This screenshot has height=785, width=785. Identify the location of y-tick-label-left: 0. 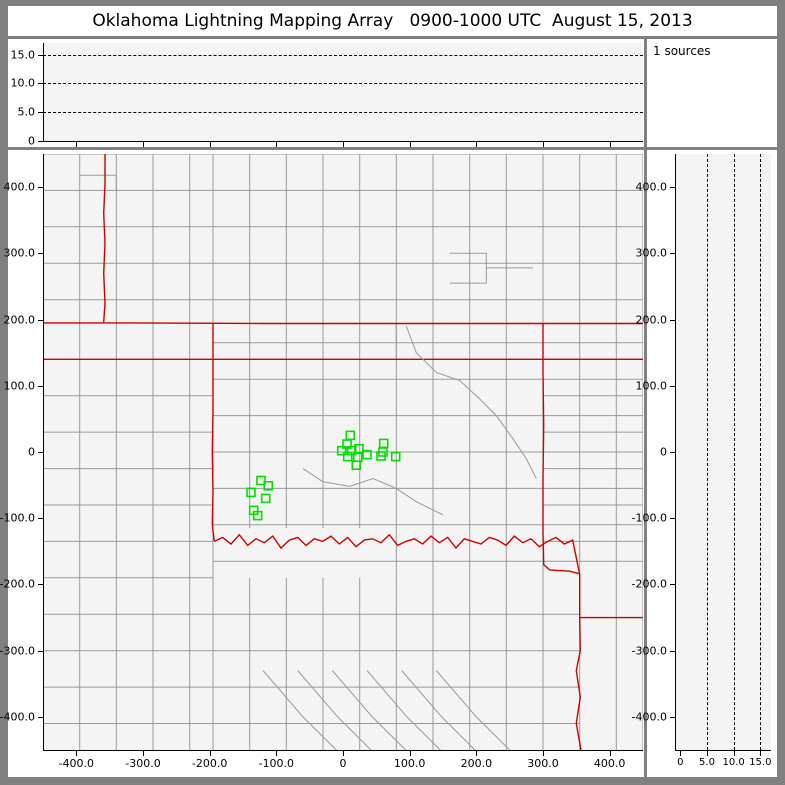
(31, 452).